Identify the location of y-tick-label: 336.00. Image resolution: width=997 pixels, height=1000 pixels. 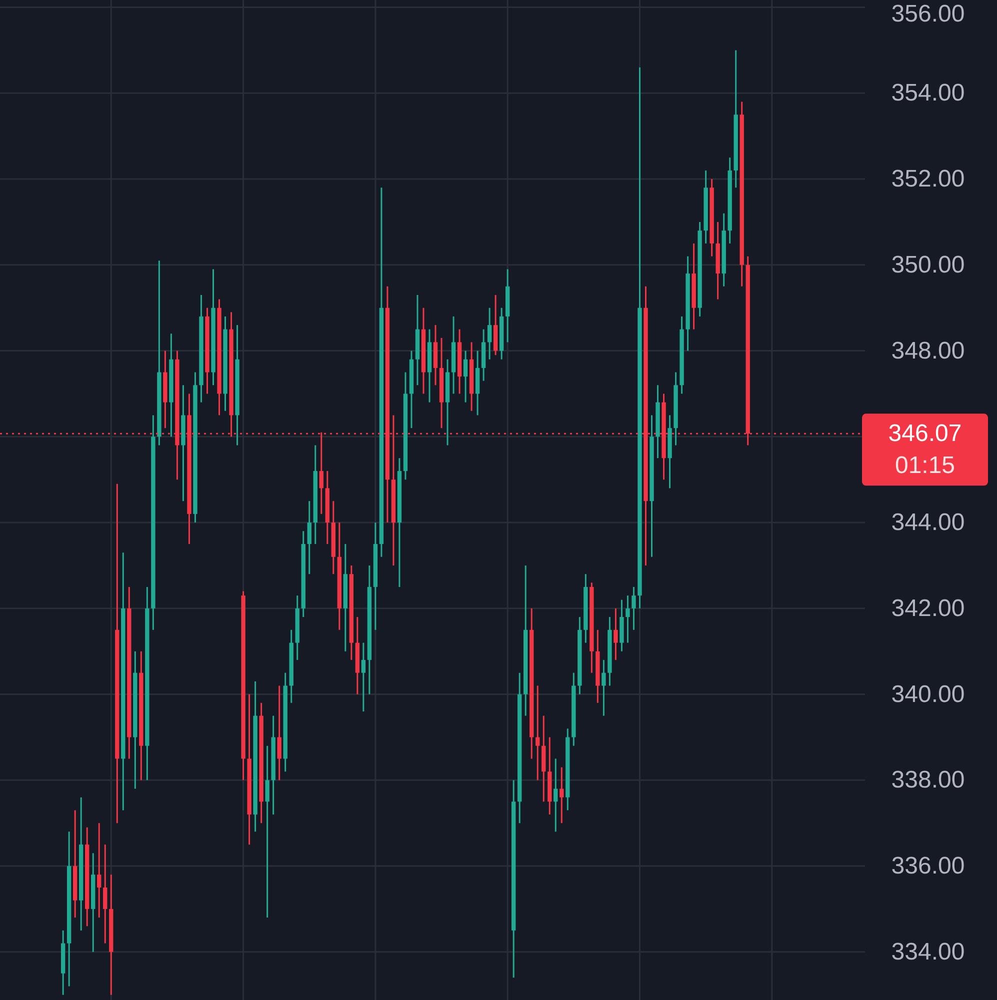
(928, 866).